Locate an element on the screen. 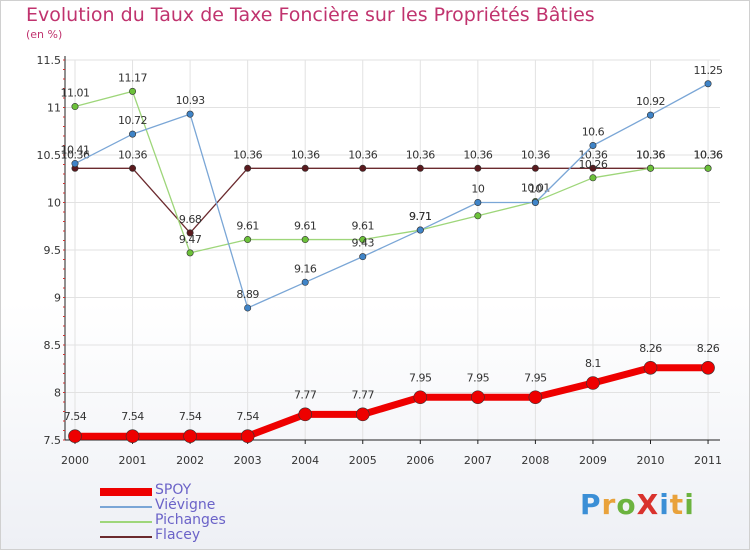 The height and width of the screenshot is (550, 750). x-tick-label: 2002 is located at coordinates (190, 460).